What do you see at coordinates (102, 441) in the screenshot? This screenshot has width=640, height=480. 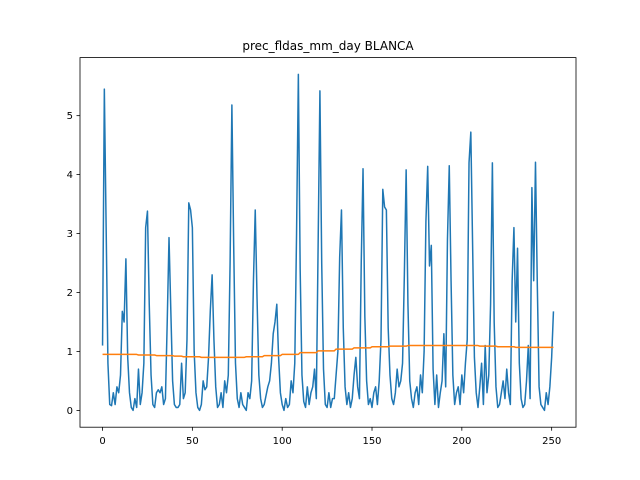 I see `x-tick-label: 0` at bounding box center [102, 441].